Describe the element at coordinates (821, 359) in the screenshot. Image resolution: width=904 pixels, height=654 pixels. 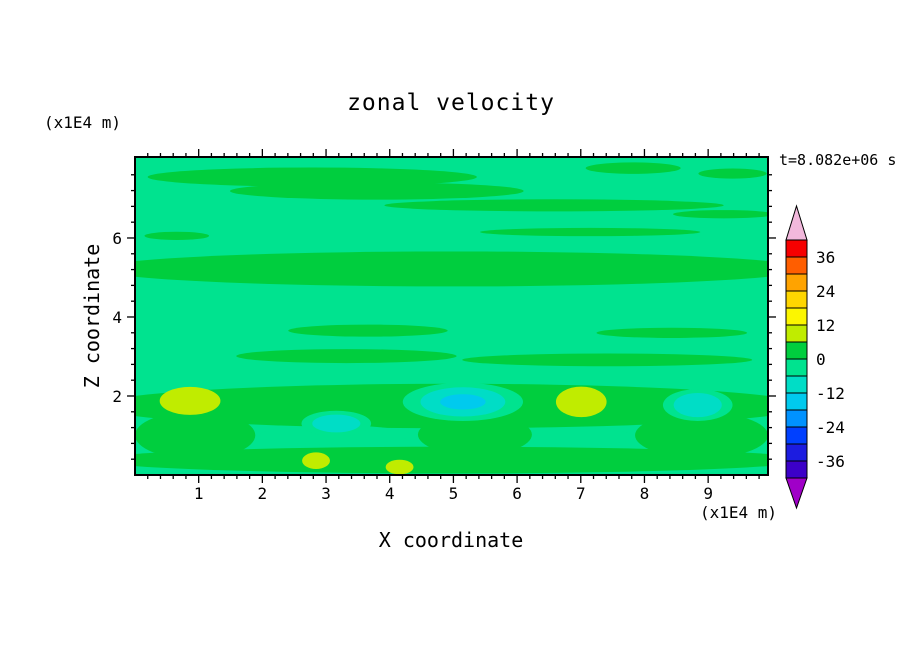
I see `colorbar-label: 0` at that location.